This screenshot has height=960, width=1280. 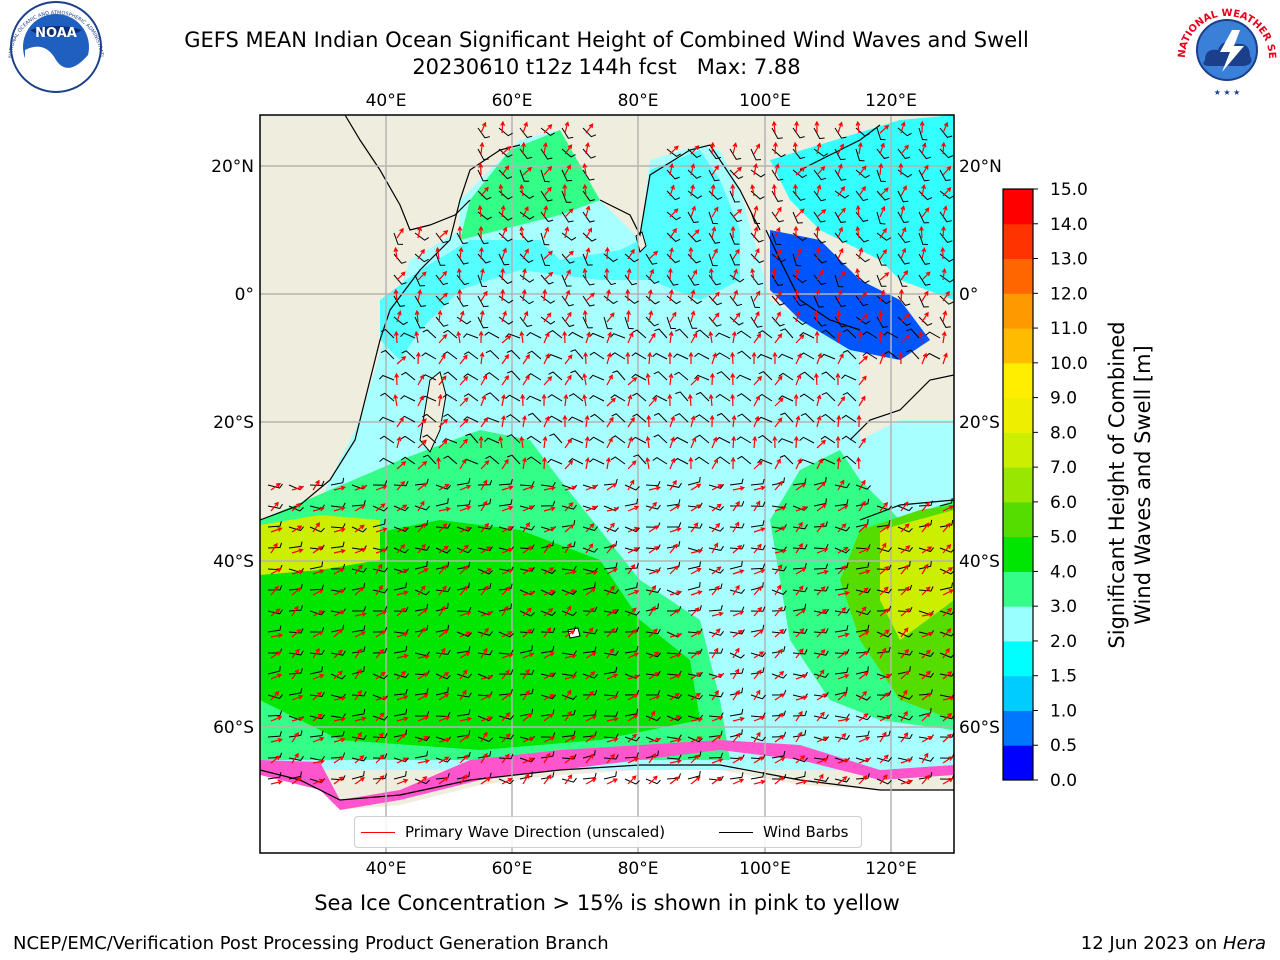 What do you see at coordinates (1018, 624) in the screenshot?
I see `colorbar-segment` at bounding box center [1018, 624].